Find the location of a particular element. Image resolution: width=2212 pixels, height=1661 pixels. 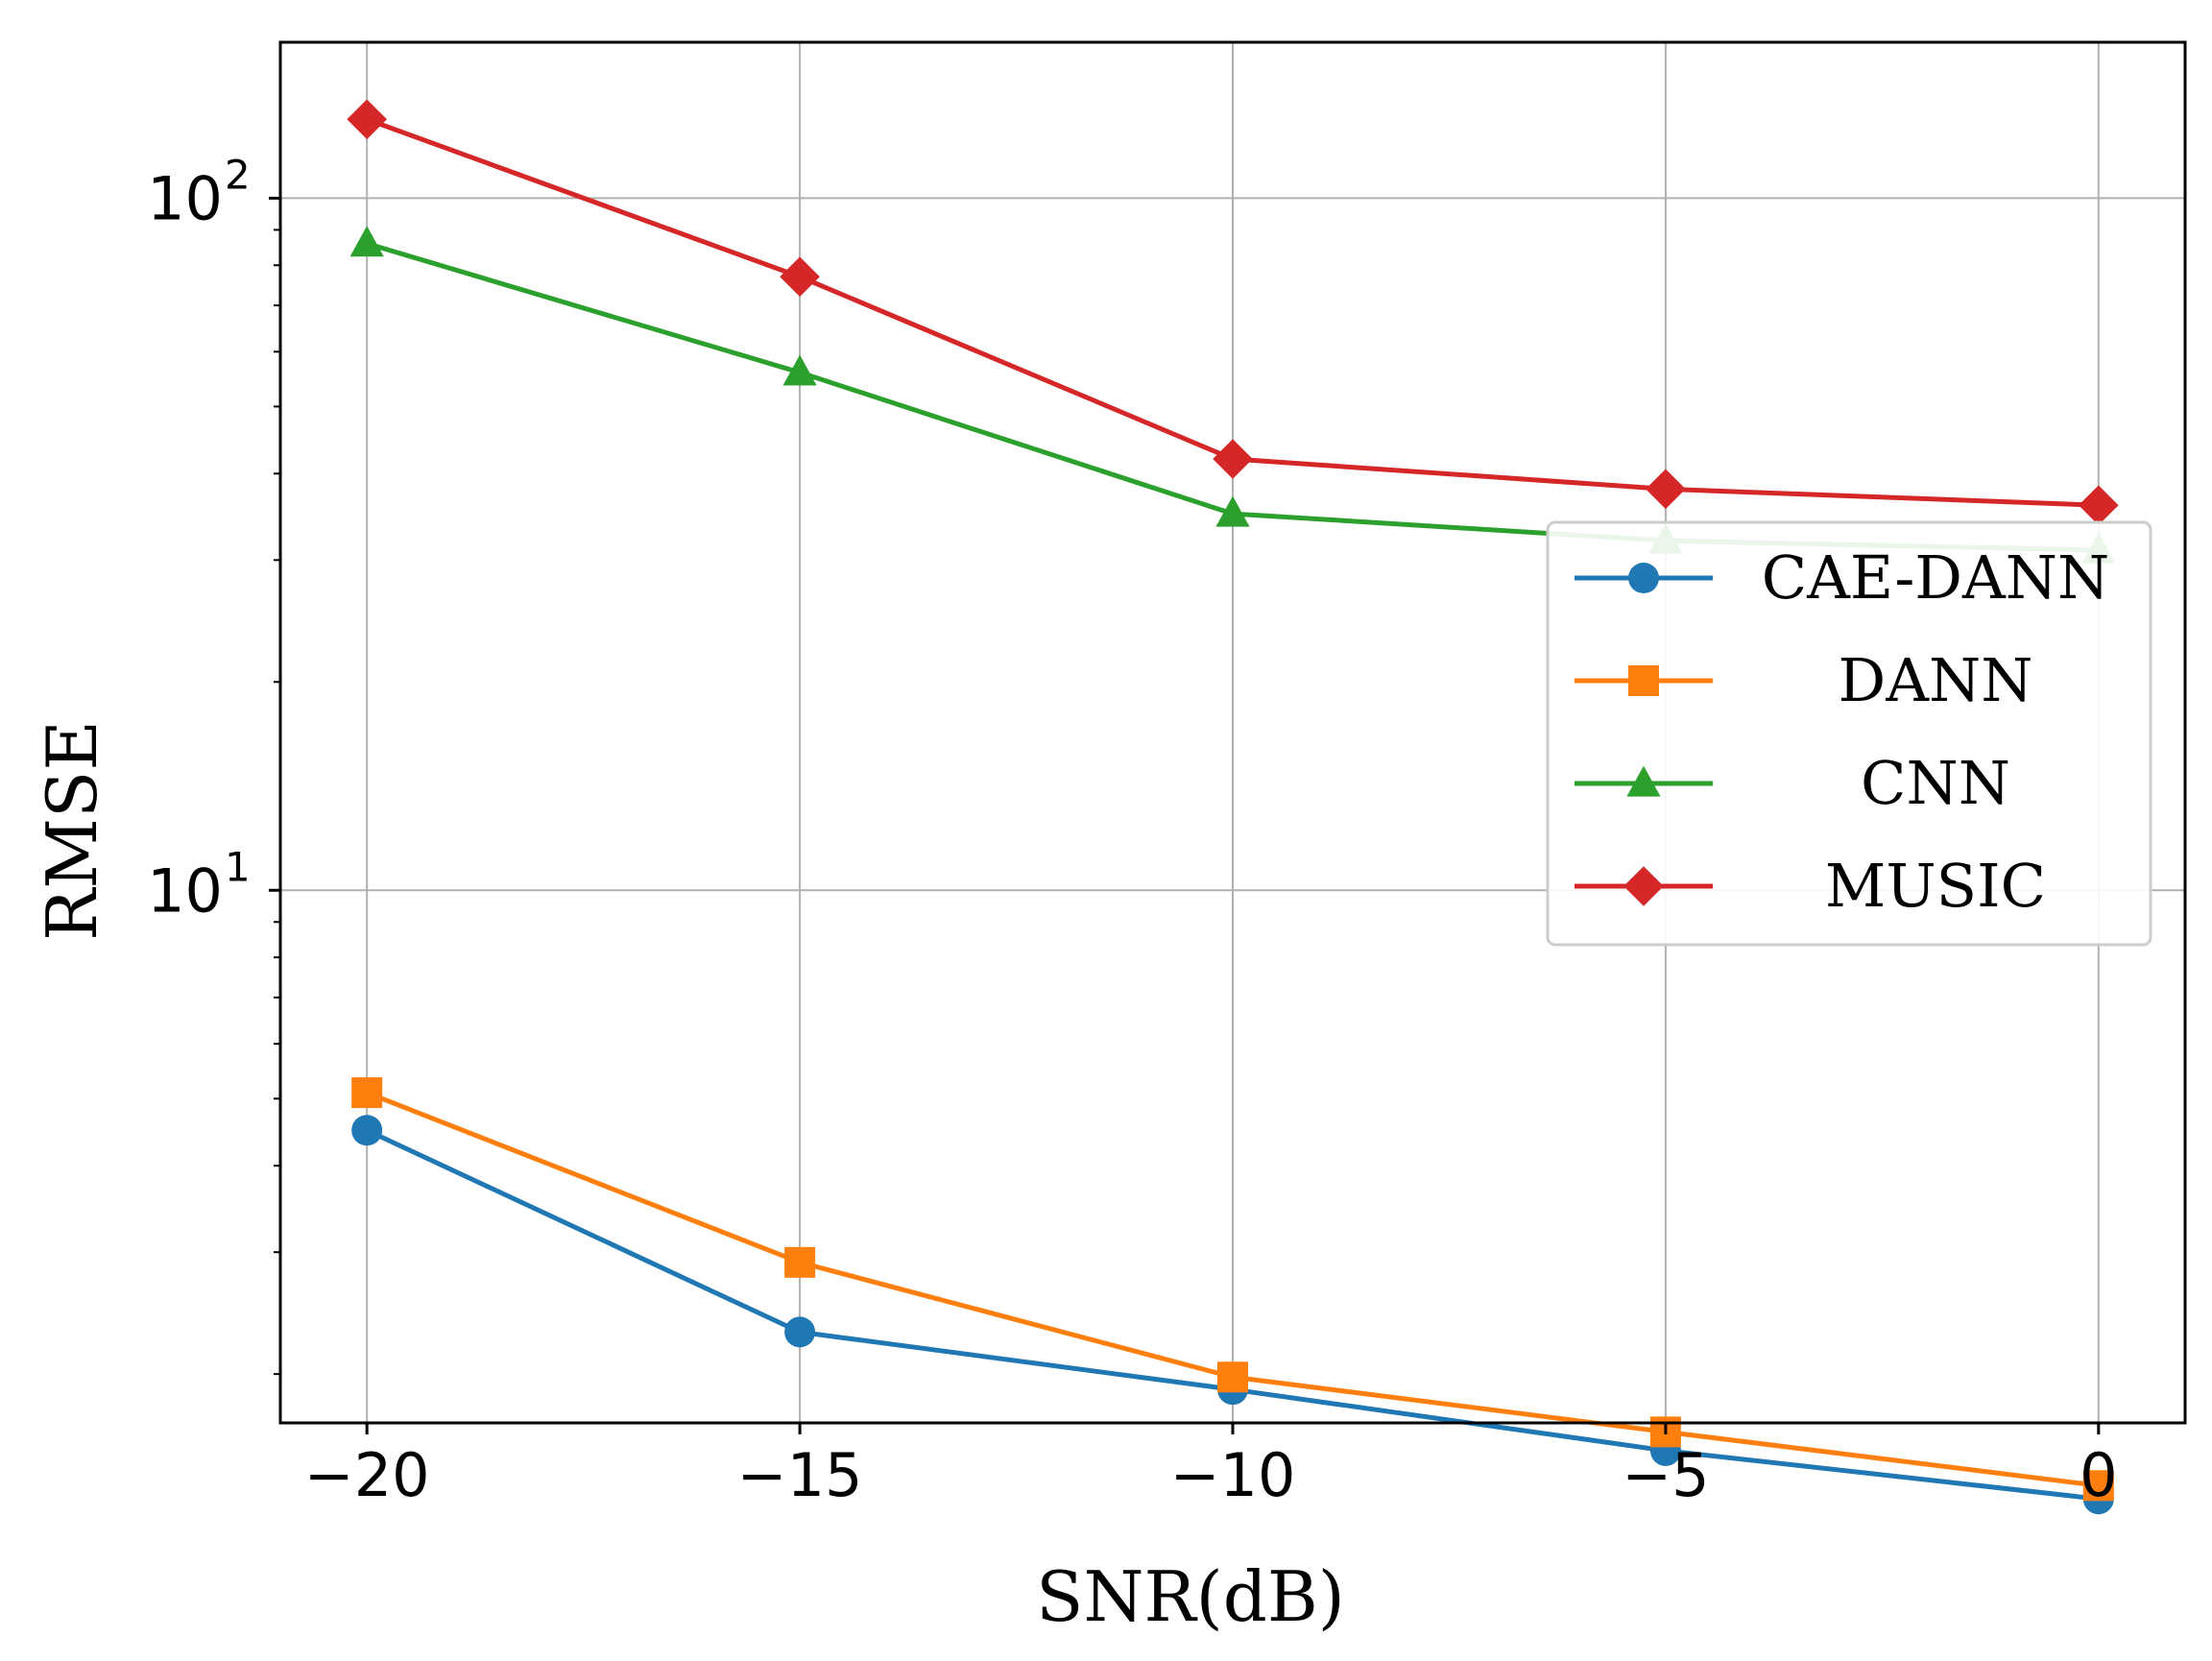

legend: CAE-DANN DANN CNN MUSIC is located at coordinates (1849, 734).